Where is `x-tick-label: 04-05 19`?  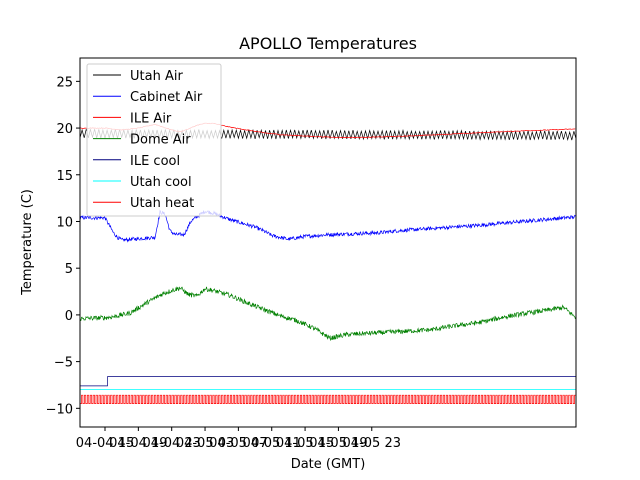 x-tick-label: 04-05 19 is located at coordinates (338, 443).